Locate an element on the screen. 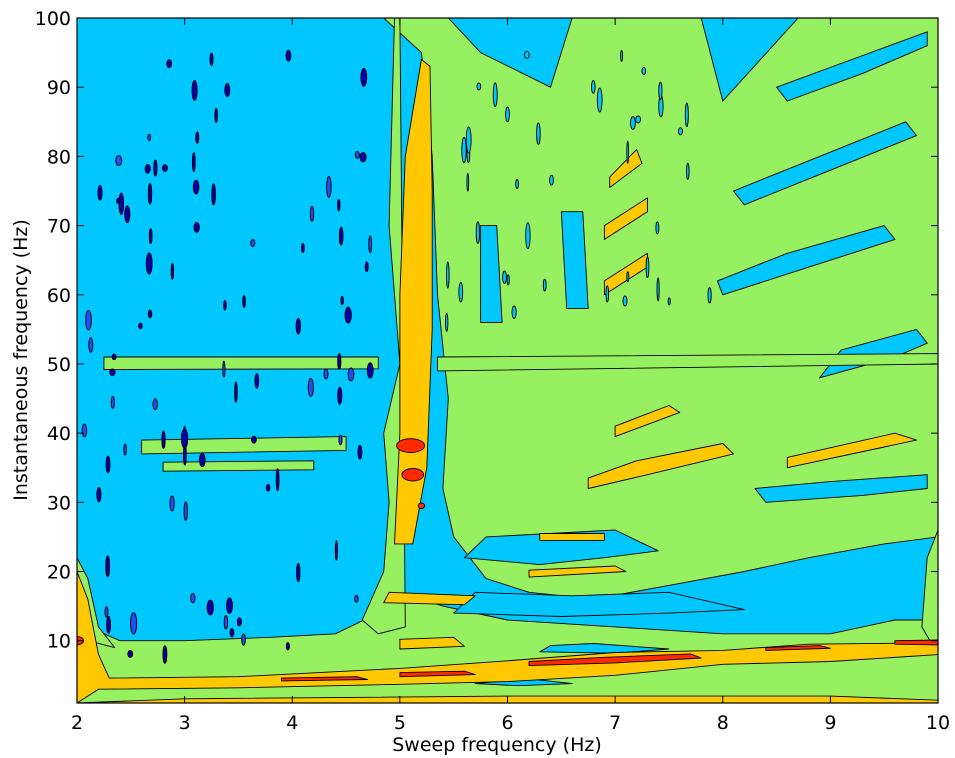  x-tick-label: 4 is located at coordinates (292, 723).